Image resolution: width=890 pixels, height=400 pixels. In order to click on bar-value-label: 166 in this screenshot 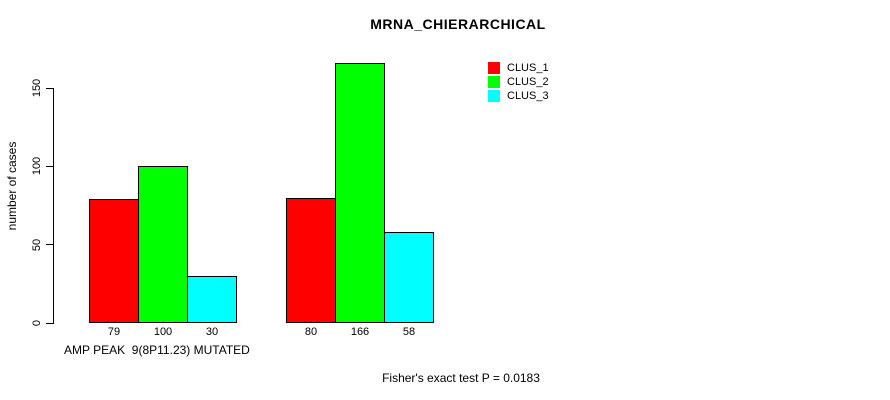, I will do `click(360, 332)`.